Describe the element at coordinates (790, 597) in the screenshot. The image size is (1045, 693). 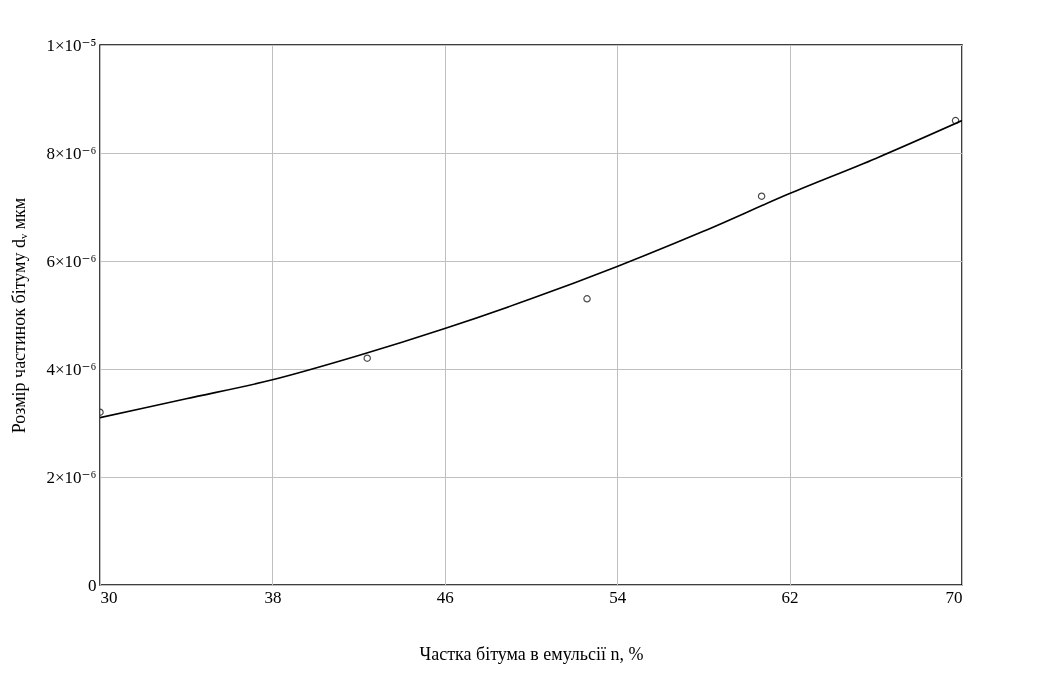
I see `x-tick-label: 62` at that location.